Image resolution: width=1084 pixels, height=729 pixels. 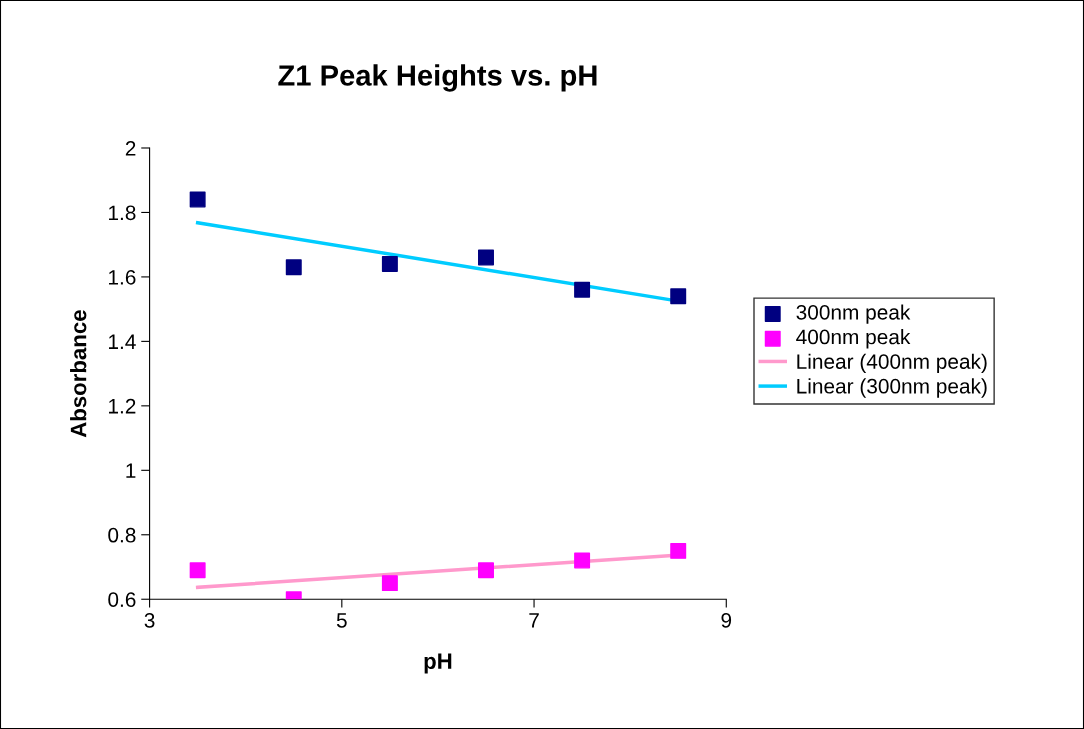 What do you see at coordinates (131, 470) in the screenshot?
I see `y-tick-label: 1` at bounding box center [131, 470].